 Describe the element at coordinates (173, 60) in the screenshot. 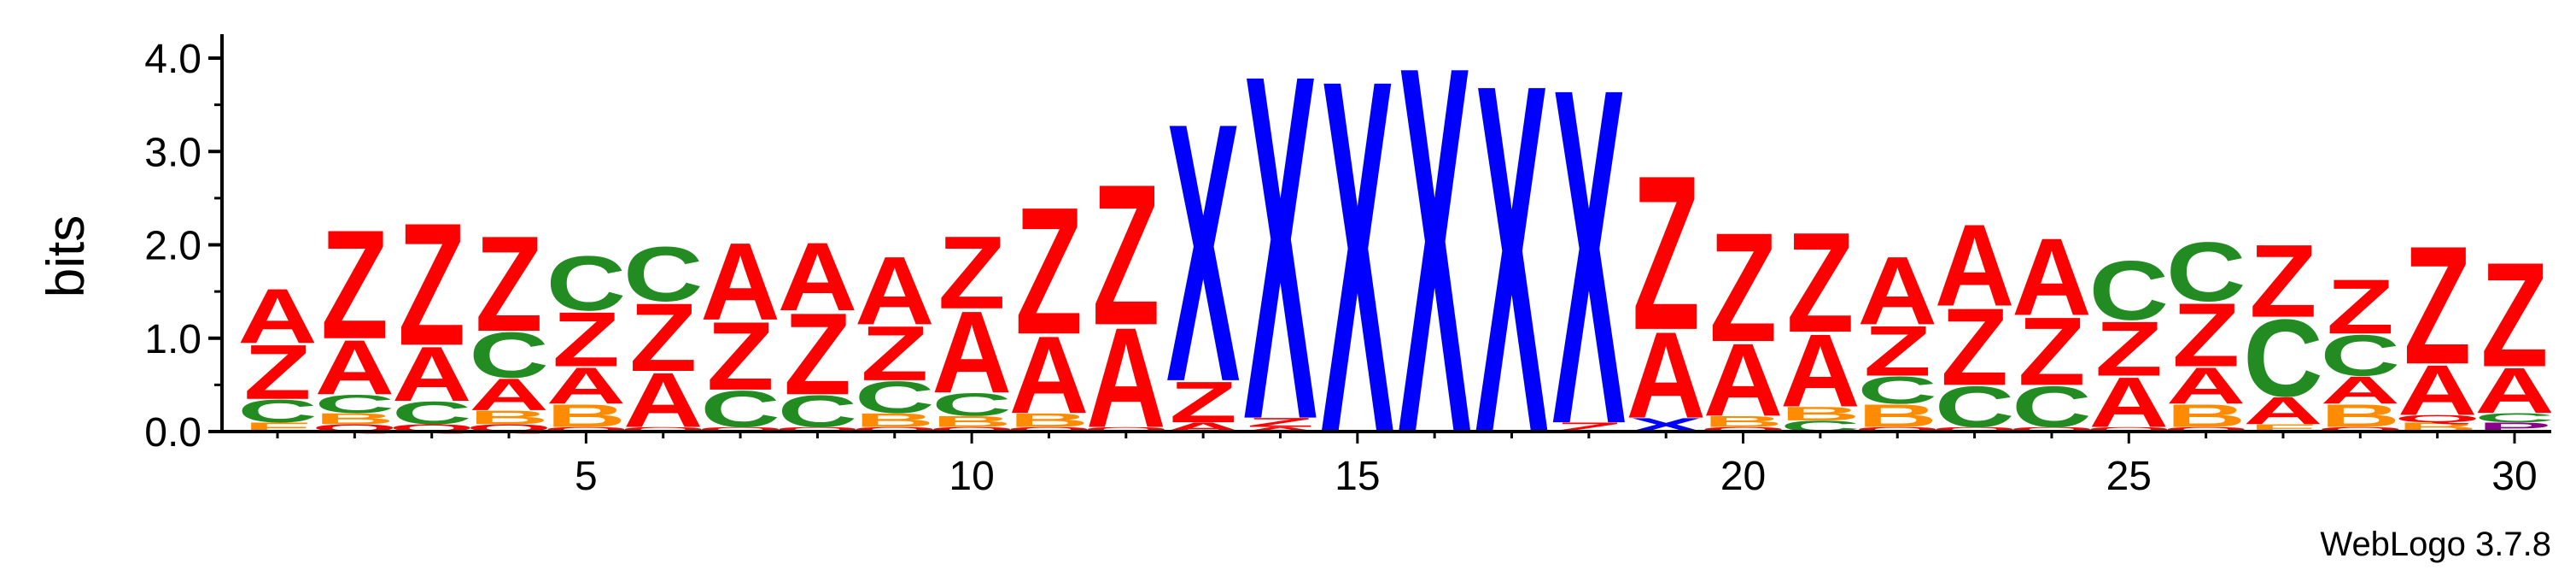

I see `y-tick-label: 4.0` at that location.